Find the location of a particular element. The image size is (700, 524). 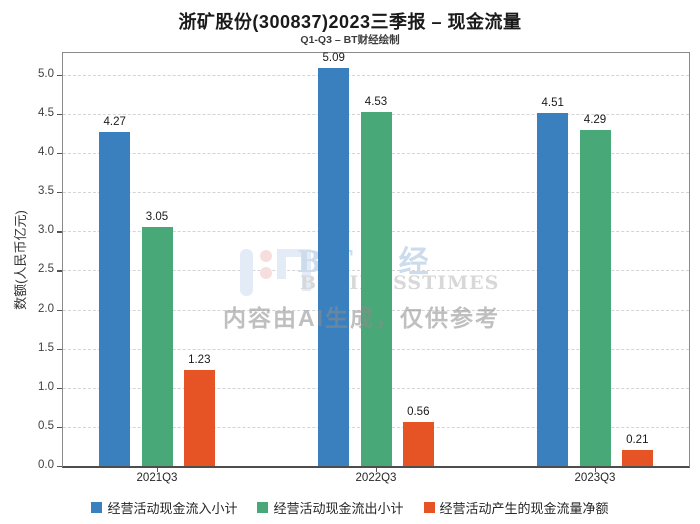

chart-title: 浙矿股份(300837)2023三季报 – 现金流量 is located at coordinates (350, 22).